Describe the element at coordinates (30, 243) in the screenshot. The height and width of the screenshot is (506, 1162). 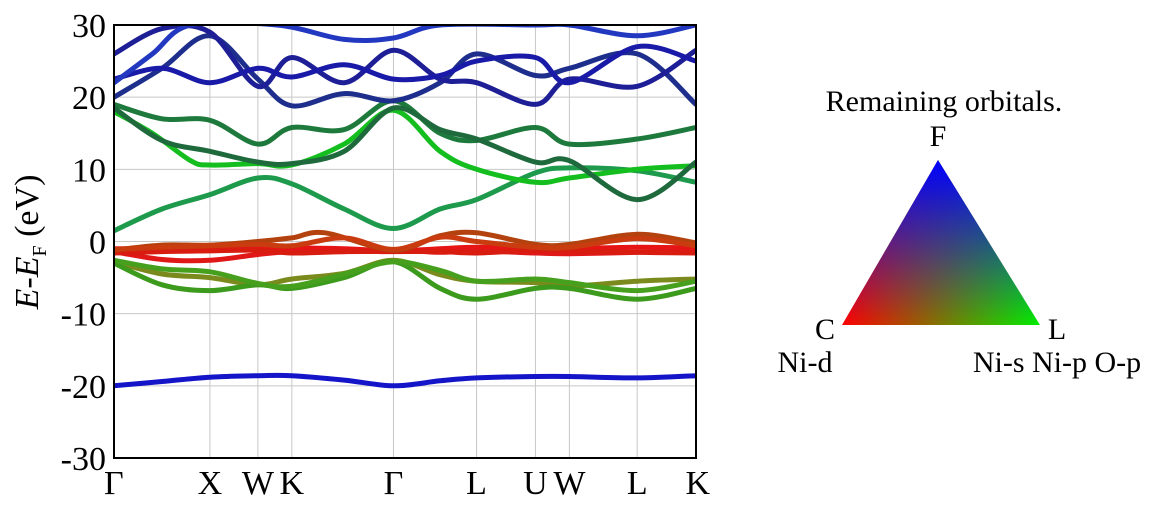
I see `y-axis-label: E-EF (eV)` at that location.